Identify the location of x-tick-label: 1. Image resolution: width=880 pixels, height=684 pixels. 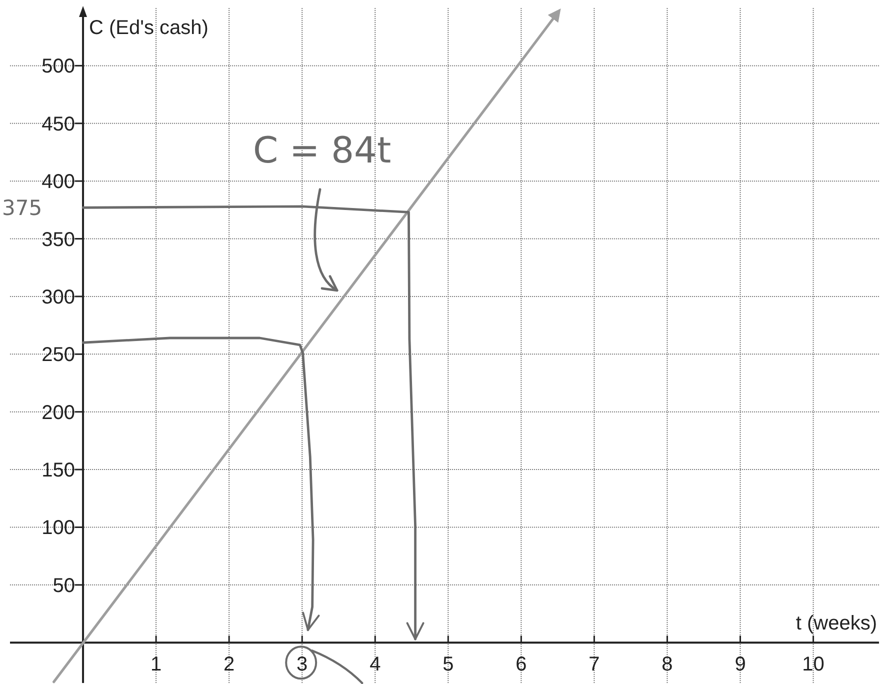
(156, 665).